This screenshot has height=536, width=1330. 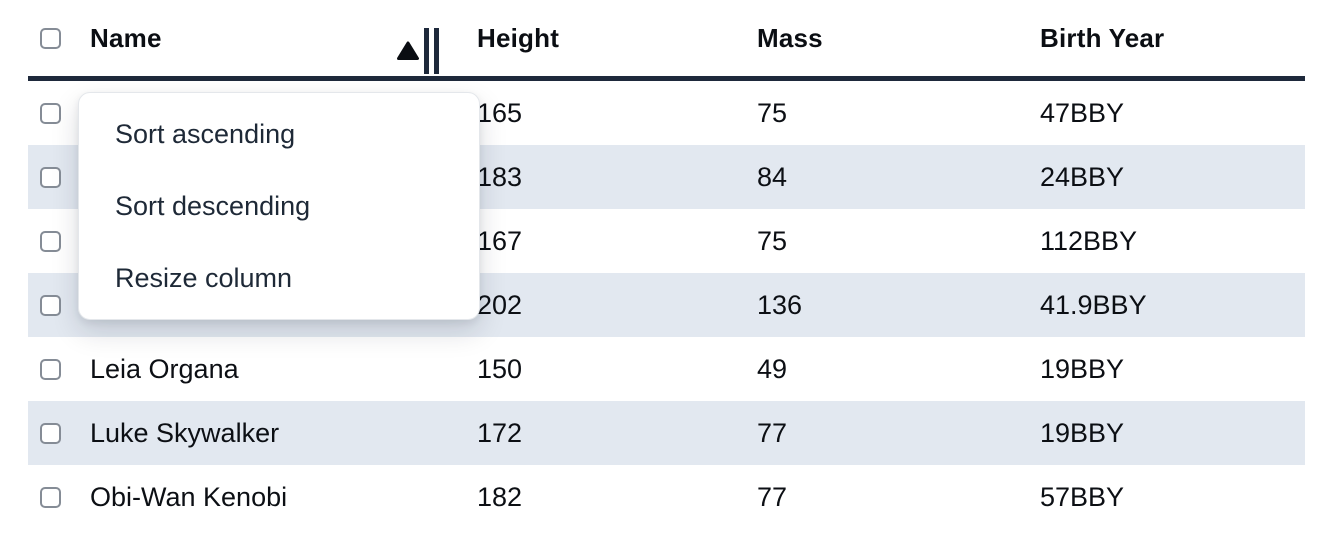 What do you see at coordinates (205, 133) in the screenshot?
I see `menu-item-sort-ascending: Sort ascending` at bounding box center [205, 133].